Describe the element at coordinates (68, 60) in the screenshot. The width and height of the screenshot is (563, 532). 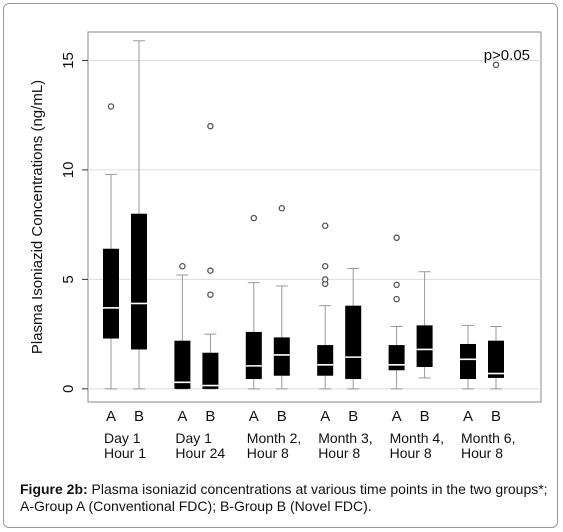
I see `y-tick-label: 15` at that location.